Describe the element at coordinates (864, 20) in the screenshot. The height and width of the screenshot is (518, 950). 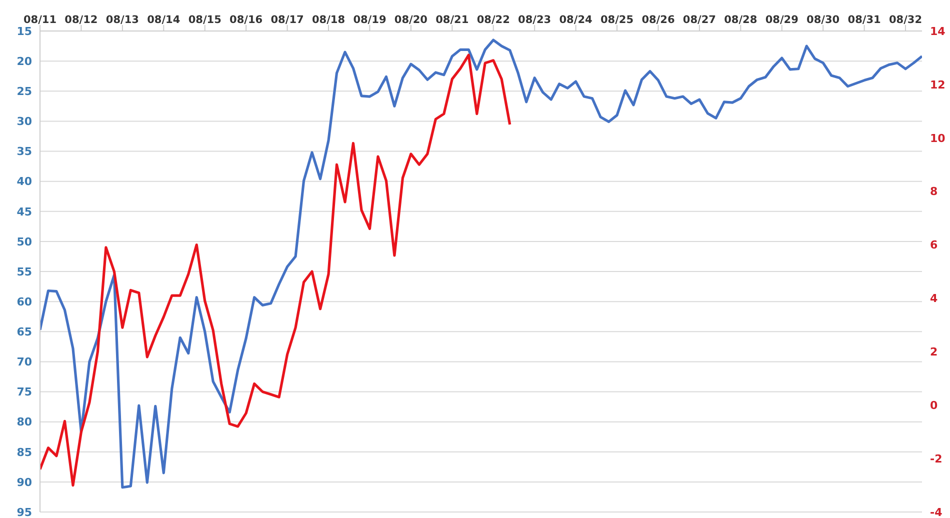
I see `x-tick-label: 08/31` at that location.